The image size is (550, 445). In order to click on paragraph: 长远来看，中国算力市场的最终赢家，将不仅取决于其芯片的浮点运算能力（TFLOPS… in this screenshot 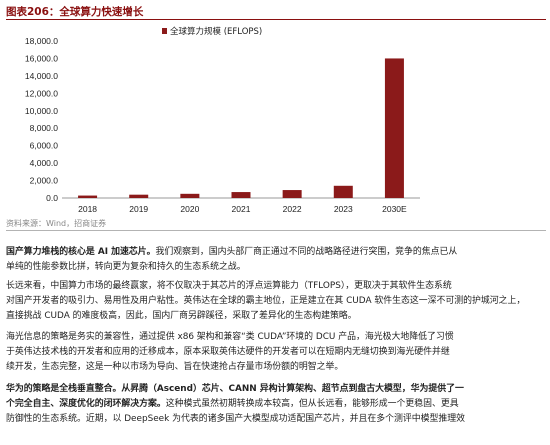, I will do `click(276, 301)`.